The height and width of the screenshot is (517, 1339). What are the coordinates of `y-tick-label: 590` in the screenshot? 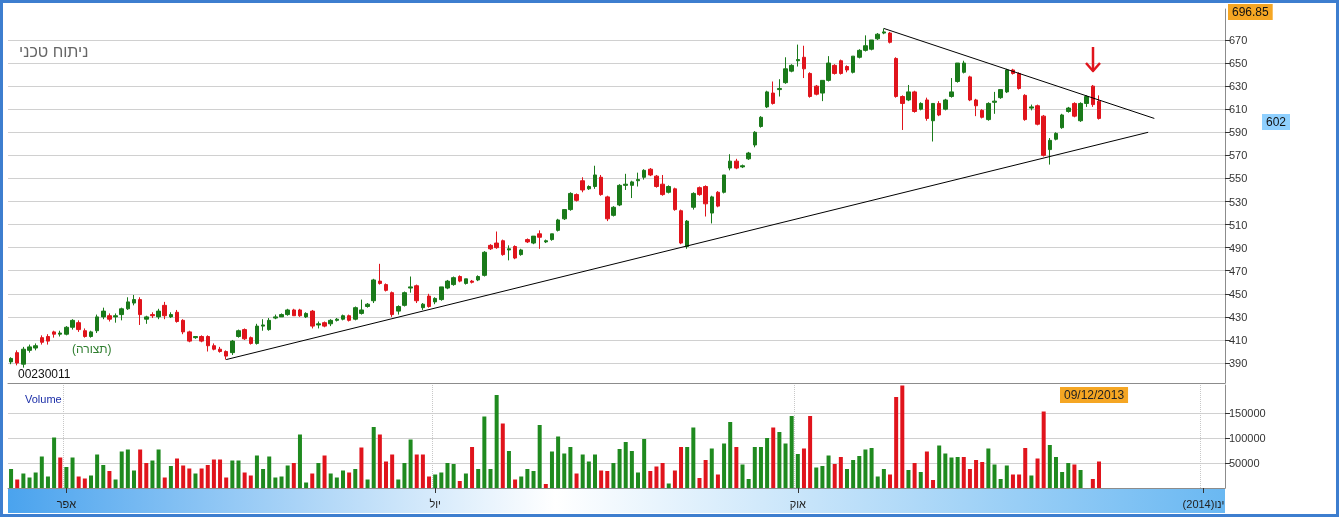 It's located at (1238, 132).